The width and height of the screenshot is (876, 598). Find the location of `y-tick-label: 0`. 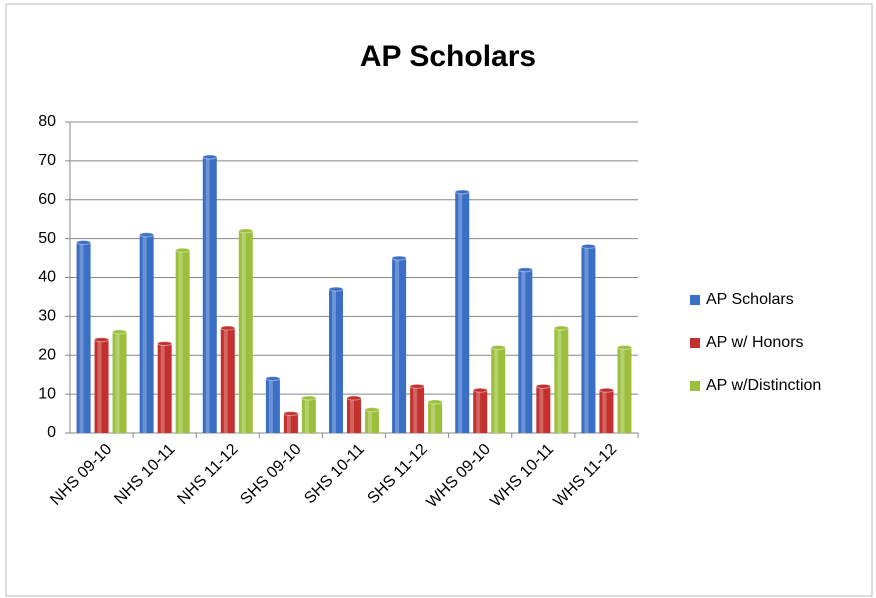

y-tick-label: 0 is located at coordinates (51, 432).